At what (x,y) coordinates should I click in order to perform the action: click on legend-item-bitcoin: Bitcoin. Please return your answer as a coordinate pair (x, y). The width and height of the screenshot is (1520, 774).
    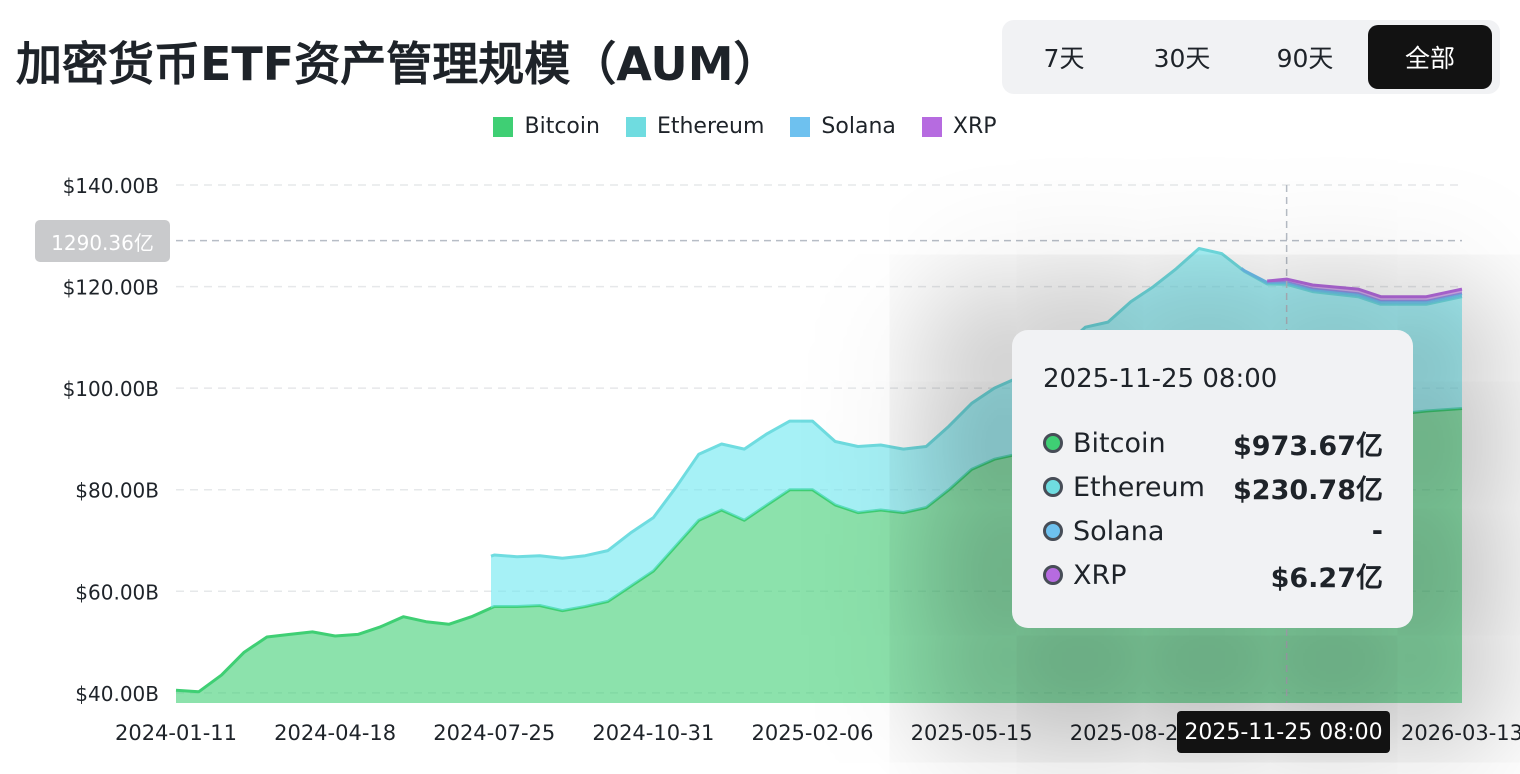
    Looking at the image, I should click on (546, 126).